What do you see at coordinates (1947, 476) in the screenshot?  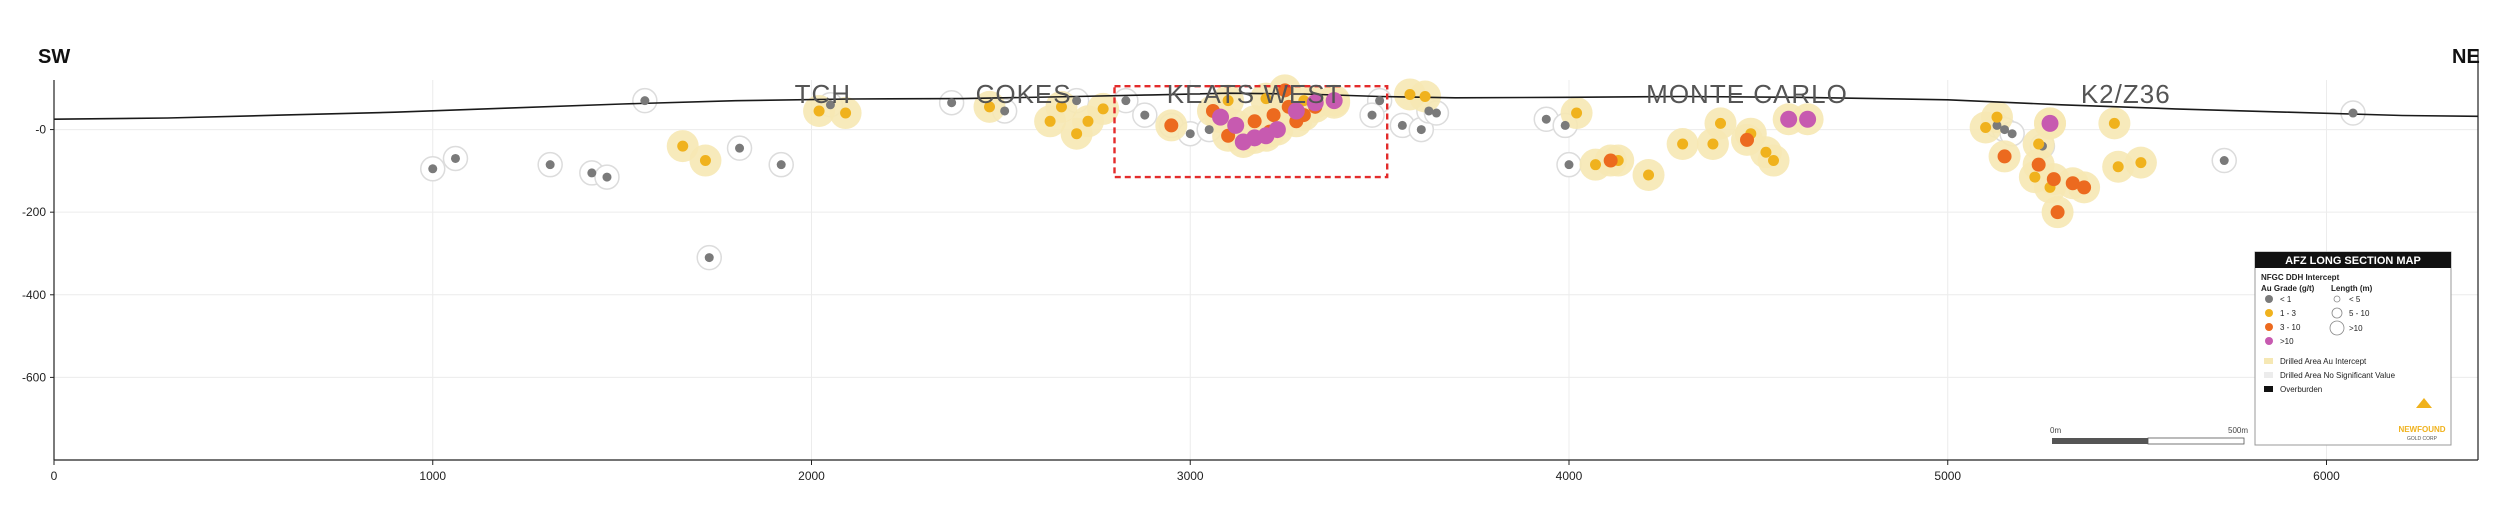 I see `x-tick-label: 5000` at bounding box center [1947, 476].